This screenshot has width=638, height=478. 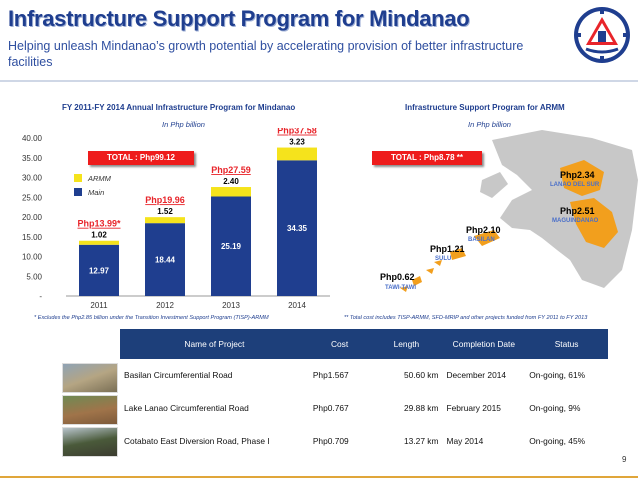 I want to click on y-tick-label: 25.00, so click(x=32, y=197).